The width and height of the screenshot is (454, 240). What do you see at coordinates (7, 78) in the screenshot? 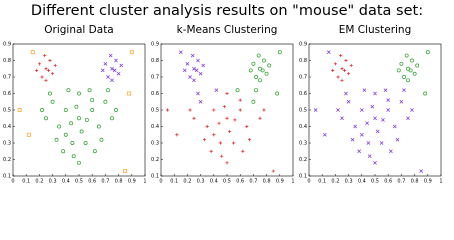
I see `y-tick-label: 0.7` at bounding box center [7, 78].